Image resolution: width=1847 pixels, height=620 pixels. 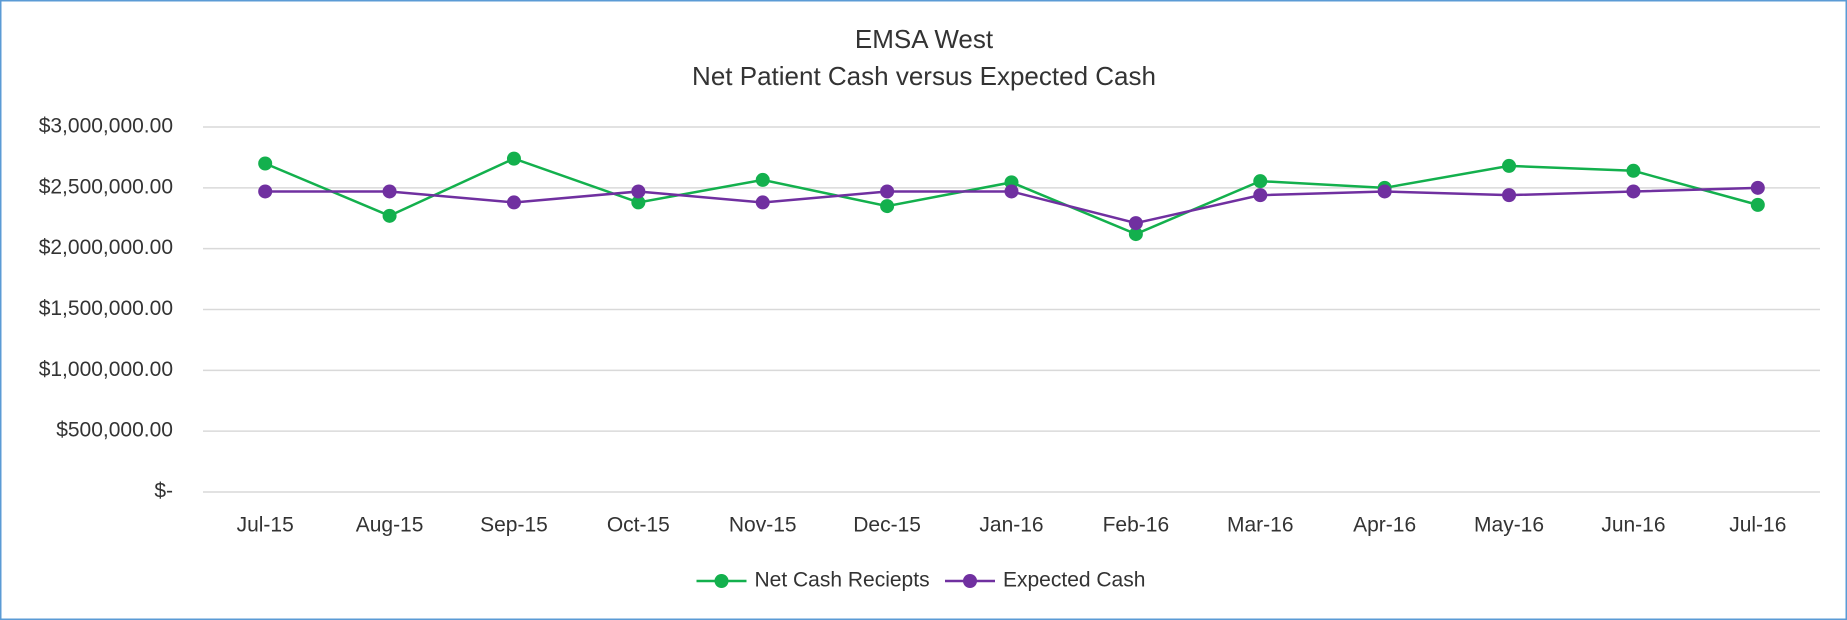 I want to click on x-tick-label: Nov-15, so click(x=763, y=525).